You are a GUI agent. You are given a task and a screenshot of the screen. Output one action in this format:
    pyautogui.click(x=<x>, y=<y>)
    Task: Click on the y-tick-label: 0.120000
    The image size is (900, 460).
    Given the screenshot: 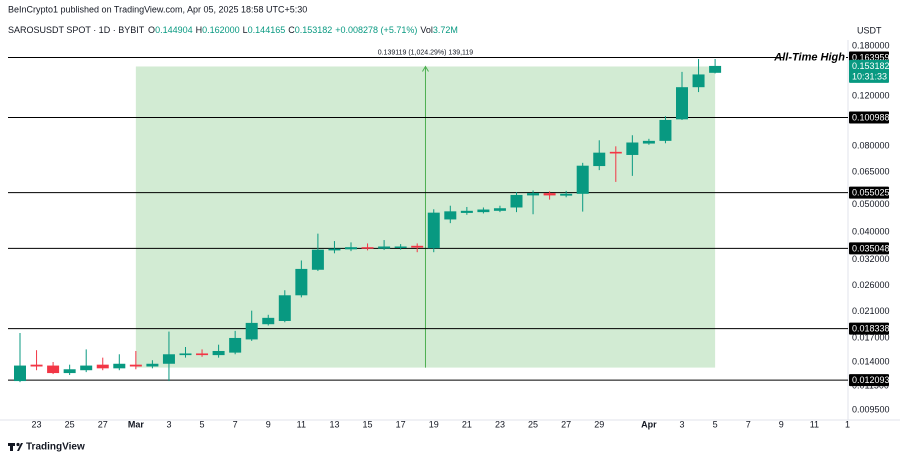 What is the action you would take?
    pyautogui.click(x=871, y=96)
    